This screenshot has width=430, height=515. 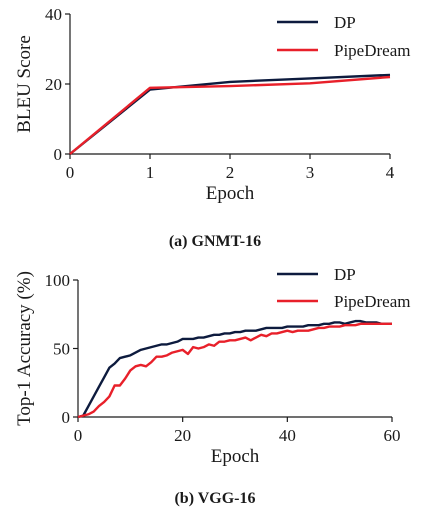 What do you see at coordinates (24, 84) in the screenshot?
I see `y-axis-label: BLEU Score` at bounding box center [24, 84].